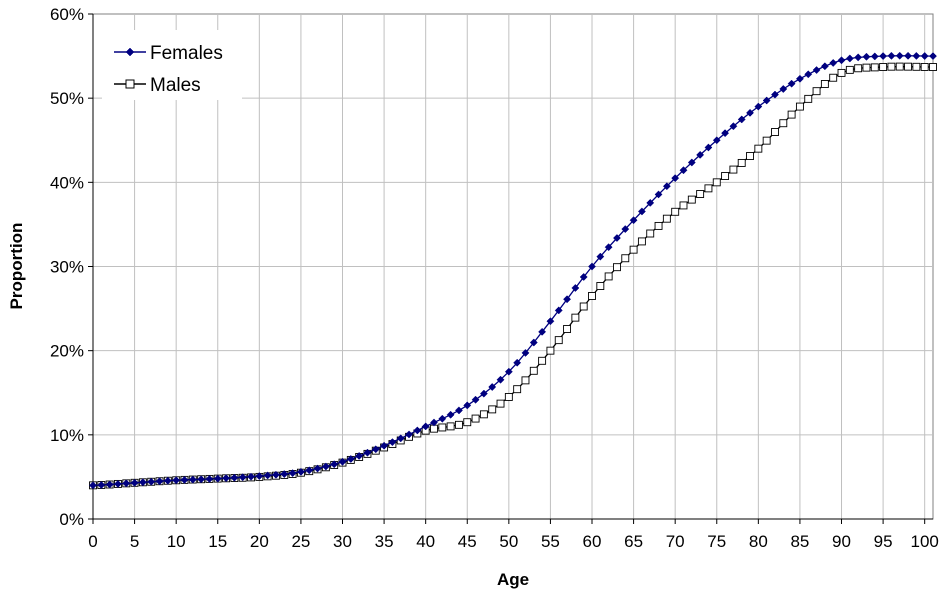 The height and width of the screenshot is (593, 939). What do you see at coordinates (176, 541) in the screenshot?
I see `x-tick-label: 10` at bounding box center [176, 541].